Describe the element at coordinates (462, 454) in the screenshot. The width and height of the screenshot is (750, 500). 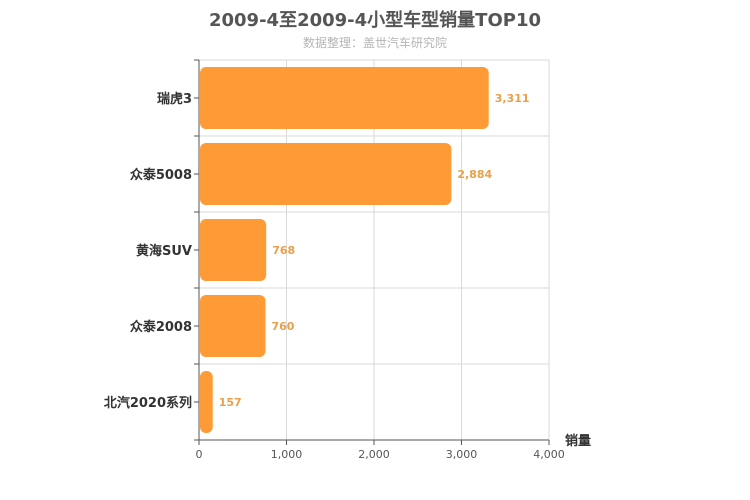
I see `x-tick-label: 3,000` at that location.